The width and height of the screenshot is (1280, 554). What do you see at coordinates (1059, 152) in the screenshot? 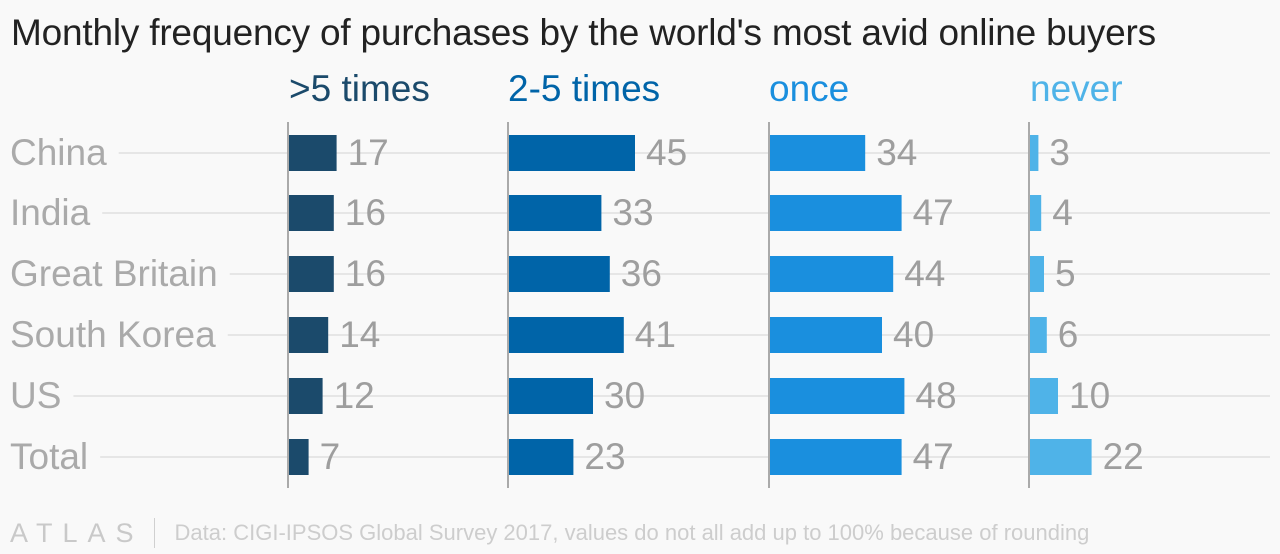
I see `value-label-4-china: 3` at bounding box center [1059, 152].